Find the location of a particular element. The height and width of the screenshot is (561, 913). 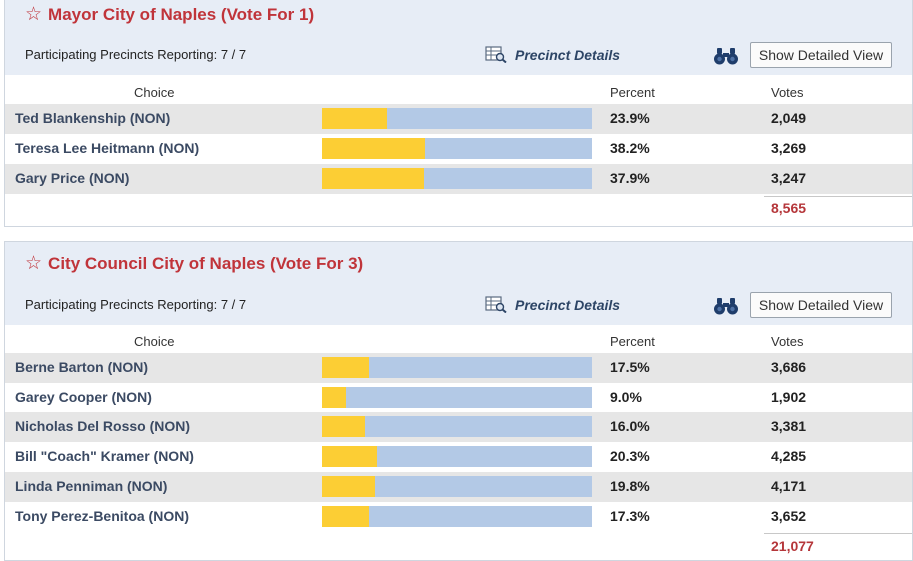

candidate-row: Garey Cooper (NON) 9.0% 1,902 is located at coordinates (458, 398).